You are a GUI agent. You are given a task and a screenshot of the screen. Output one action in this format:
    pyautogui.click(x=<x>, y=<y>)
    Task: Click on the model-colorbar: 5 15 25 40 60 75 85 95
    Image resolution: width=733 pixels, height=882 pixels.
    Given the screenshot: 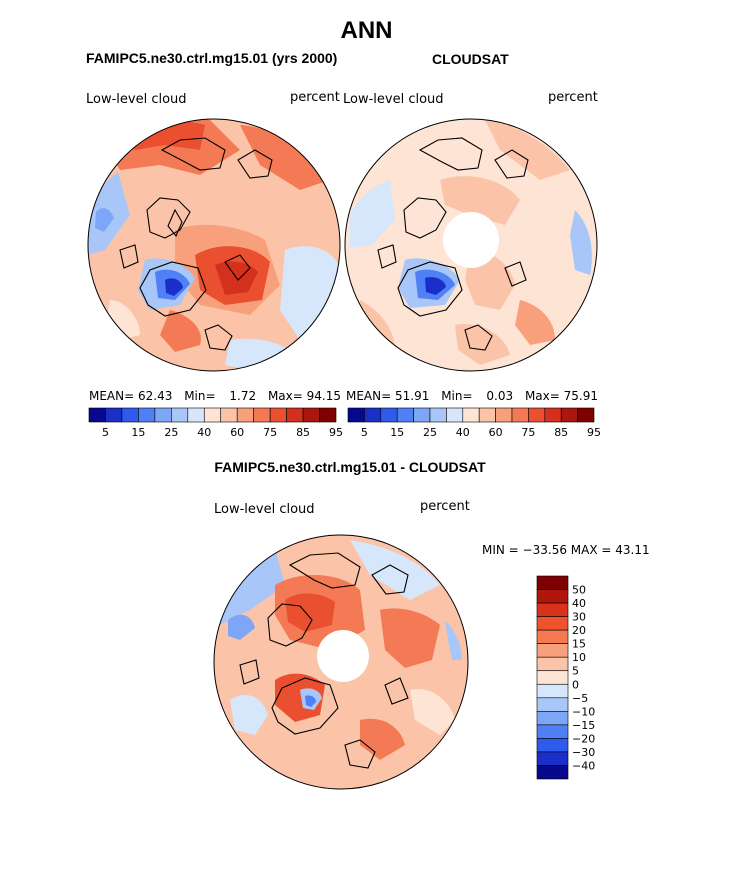 What is the action you would take?
    pyautogui.click(x=215, y=423)
    